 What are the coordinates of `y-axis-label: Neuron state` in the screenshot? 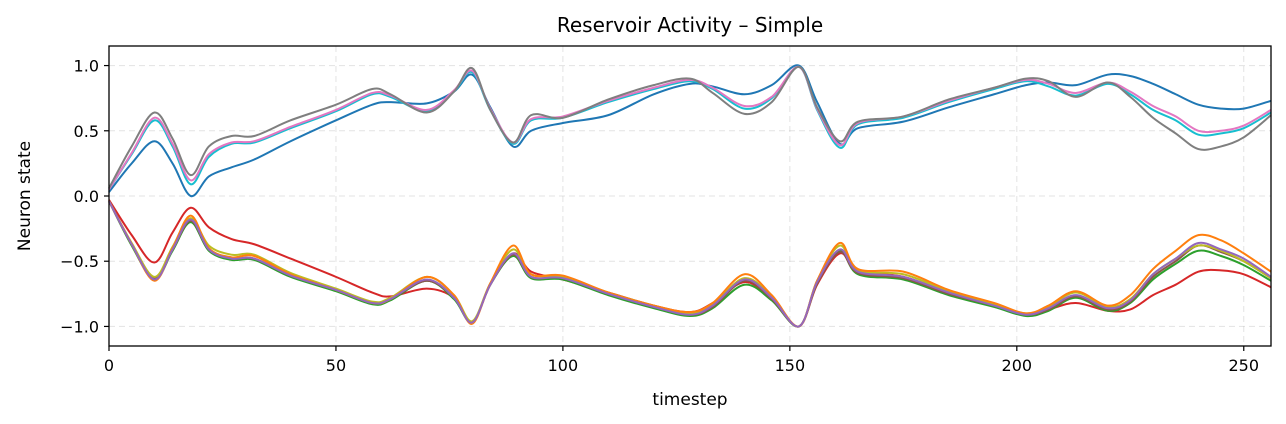 It's located at (25, 196).